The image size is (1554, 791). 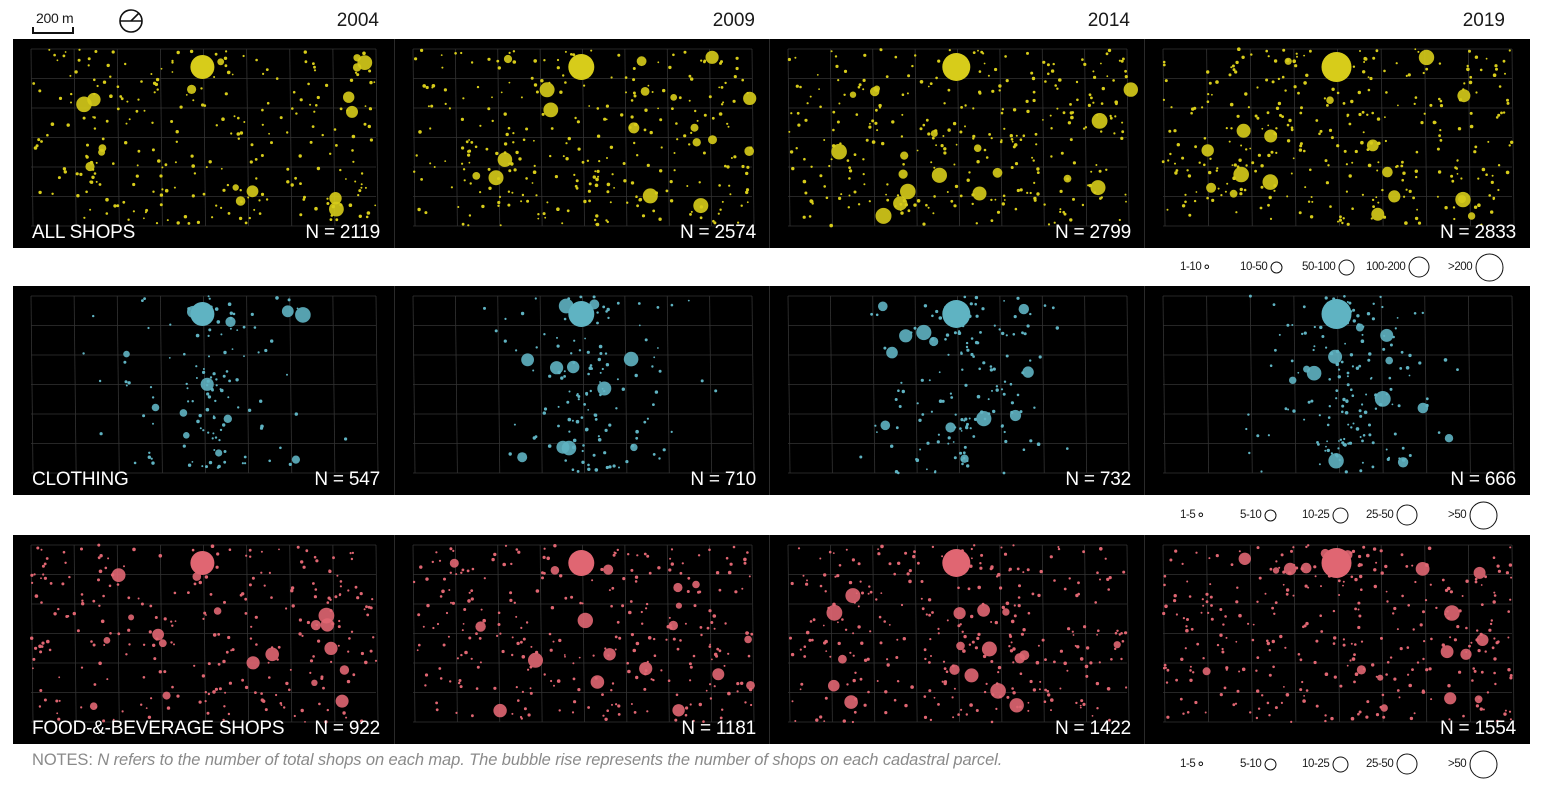 I want to click on parcel-bubbles, so click(x=600, y=384).